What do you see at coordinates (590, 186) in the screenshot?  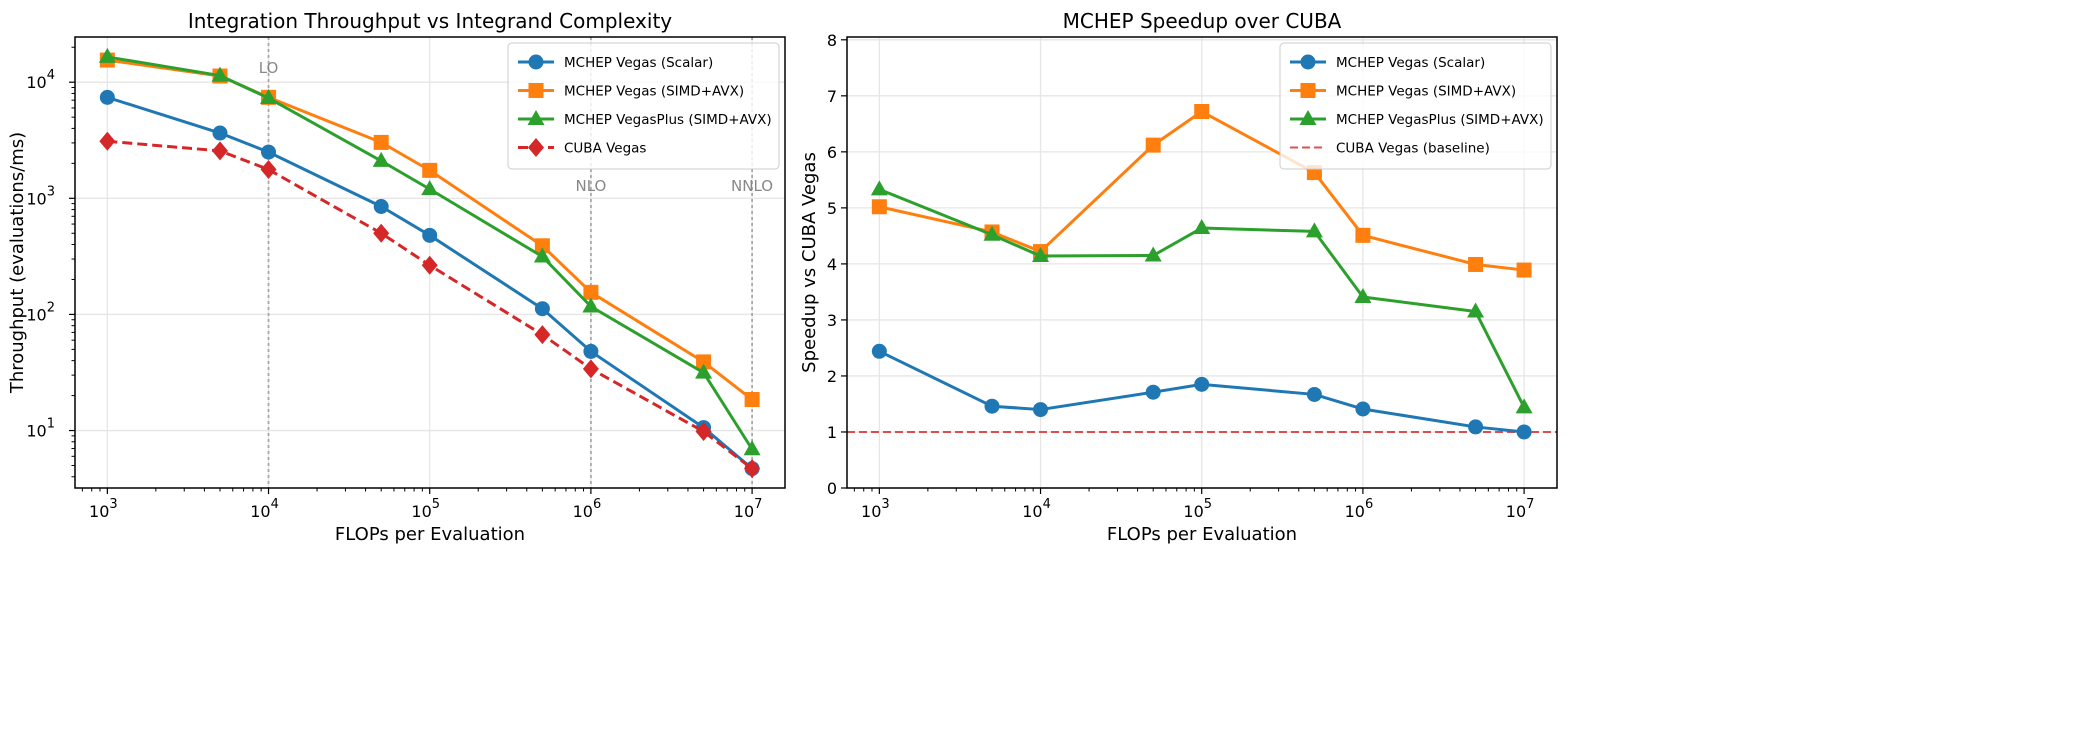 I see `annotation-label: NLO` at bounding box center [590, 186].